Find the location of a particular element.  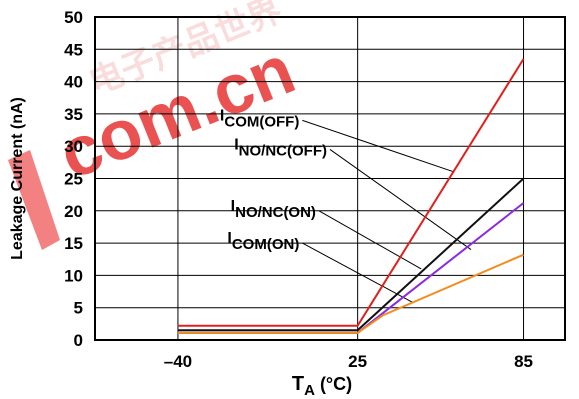

series-label: ICOM(ON) is located at coordinates (263, 241).